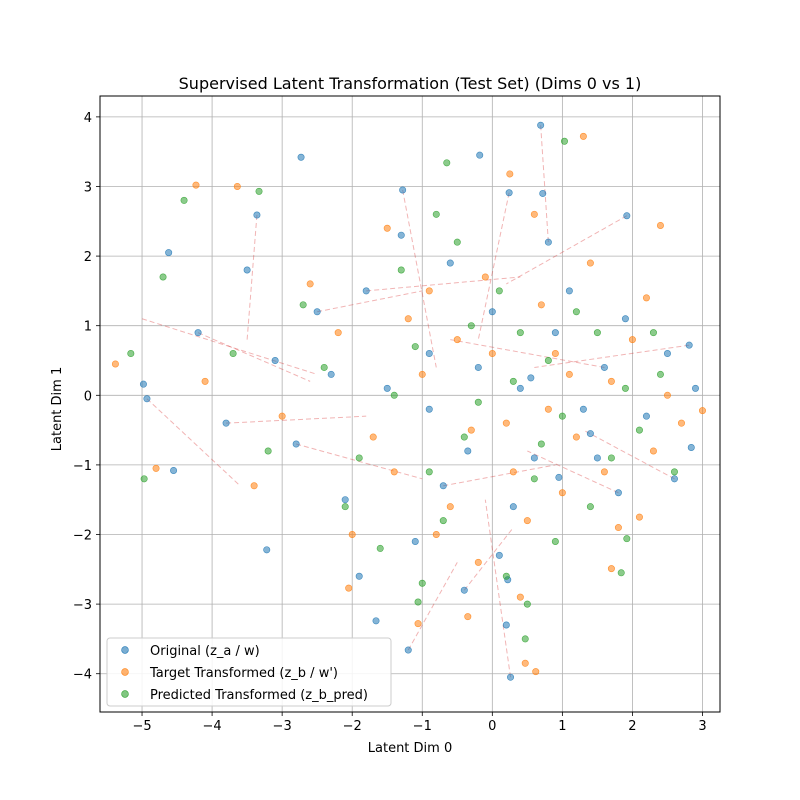 The image size is (800, 800). I want to click on x-tick-label: 0, so click(492, 726).